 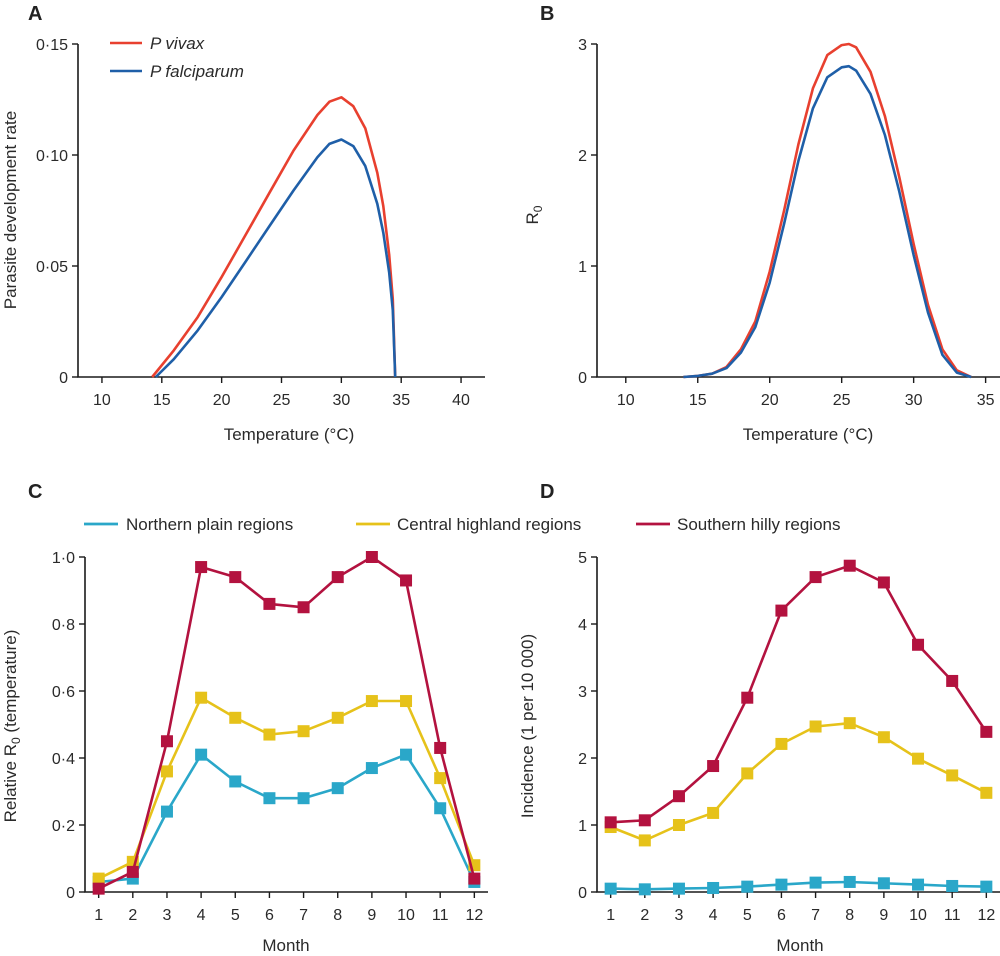 I want to click on panel-b-lines, so click(x=827, y=210).